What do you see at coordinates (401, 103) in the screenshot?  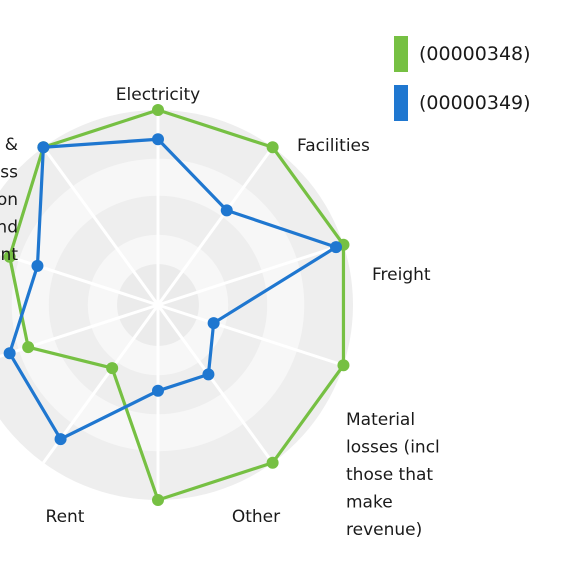 I see `legend-swatch-blue` at bounding box center [401, 103].